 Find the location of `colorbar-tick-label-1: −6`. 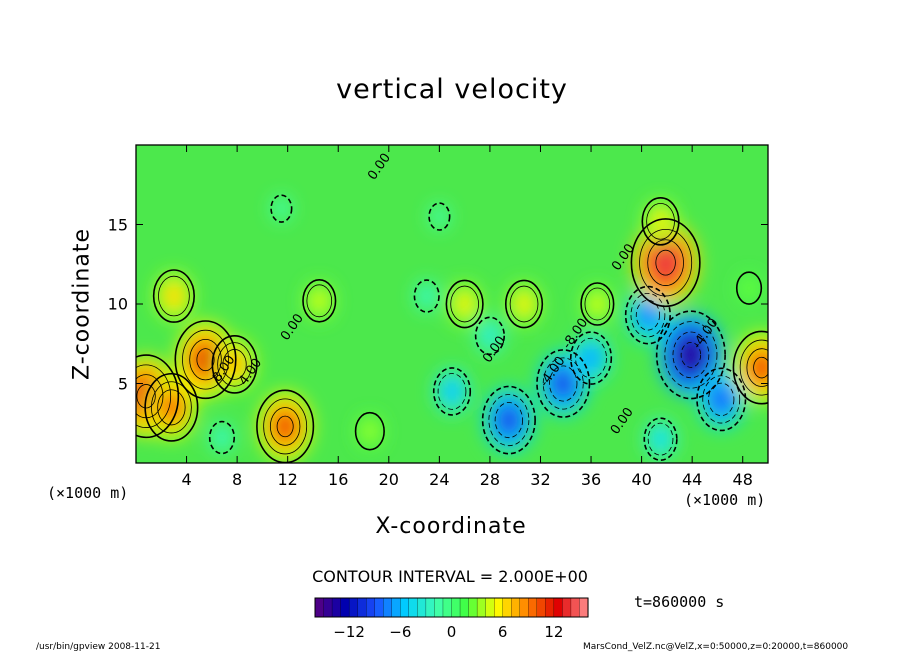

colorbar-tick-label-1: −6 is located at coordinates (400, 632).